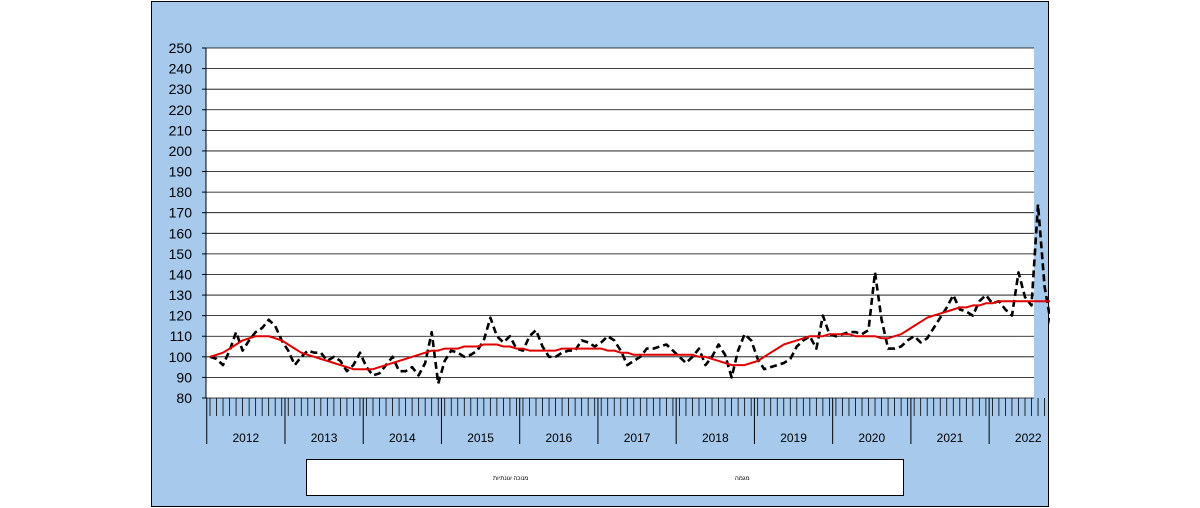 The height and width of the screenshot is (508, 1200). Describe the element at coordinates (181, 172) in the screenshot. I see `y-tick-label: 190` at that location.